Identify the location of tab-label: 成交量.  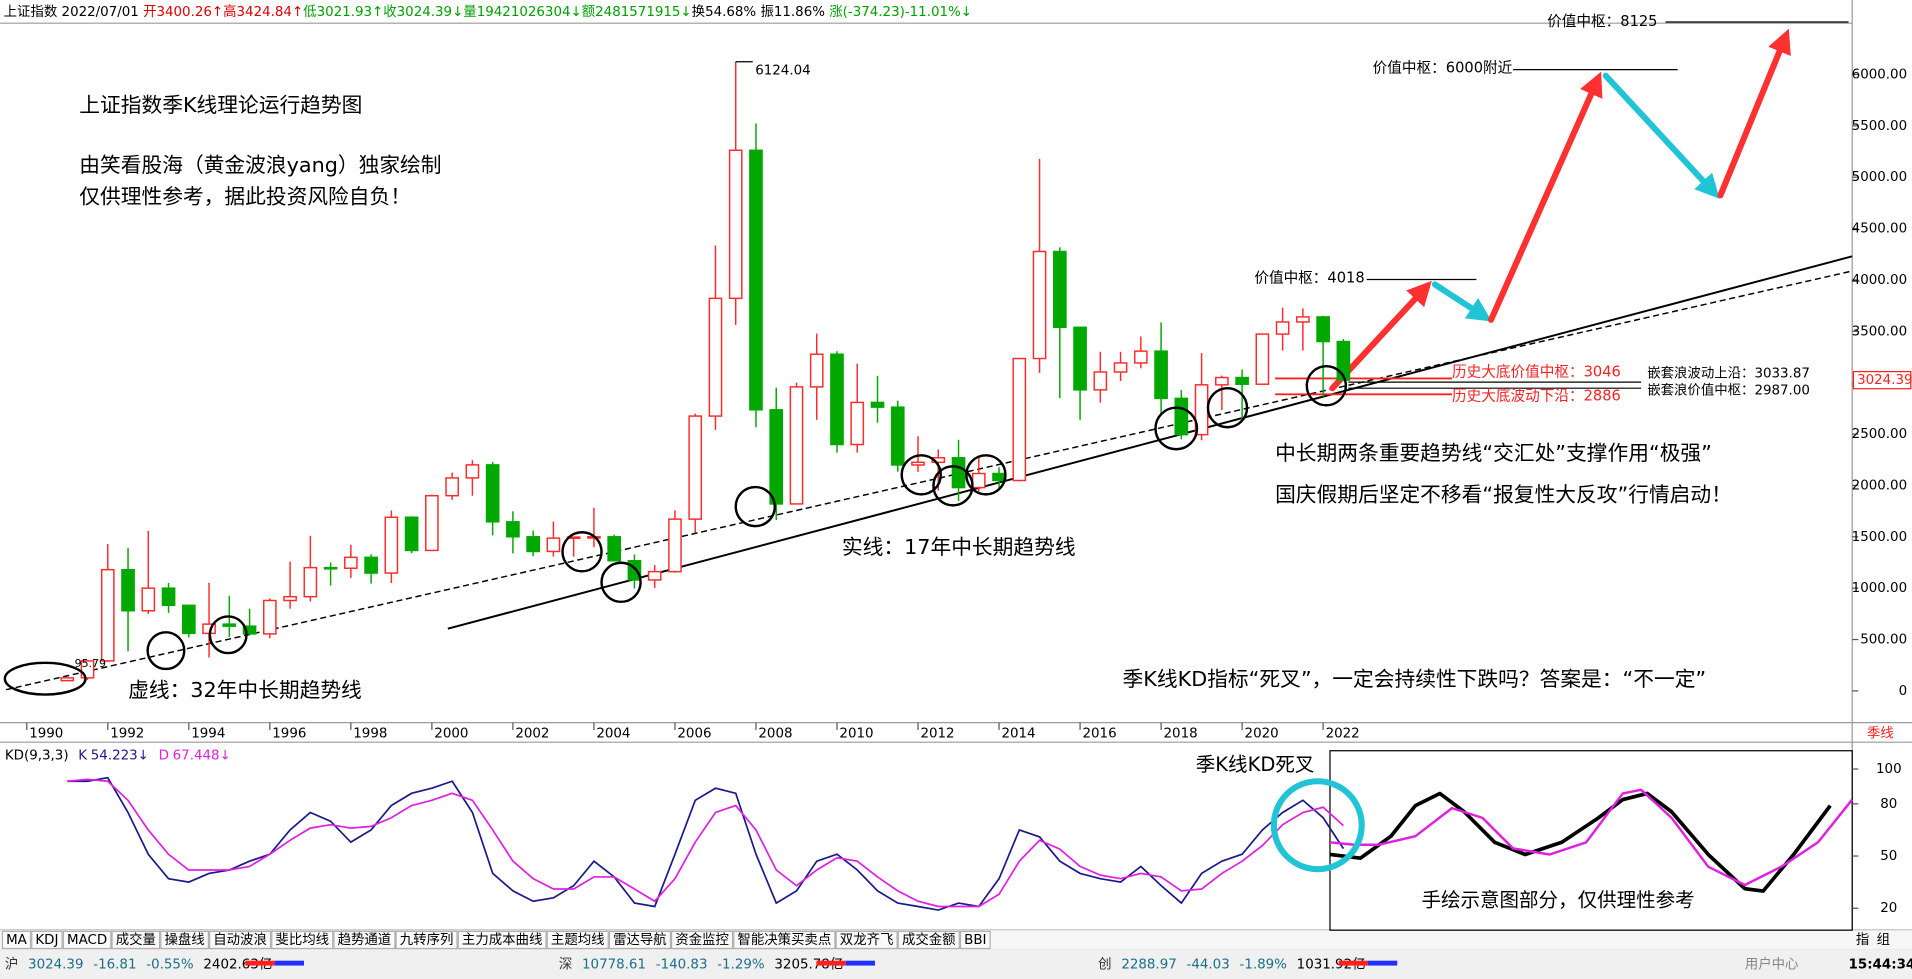
(136, 939).